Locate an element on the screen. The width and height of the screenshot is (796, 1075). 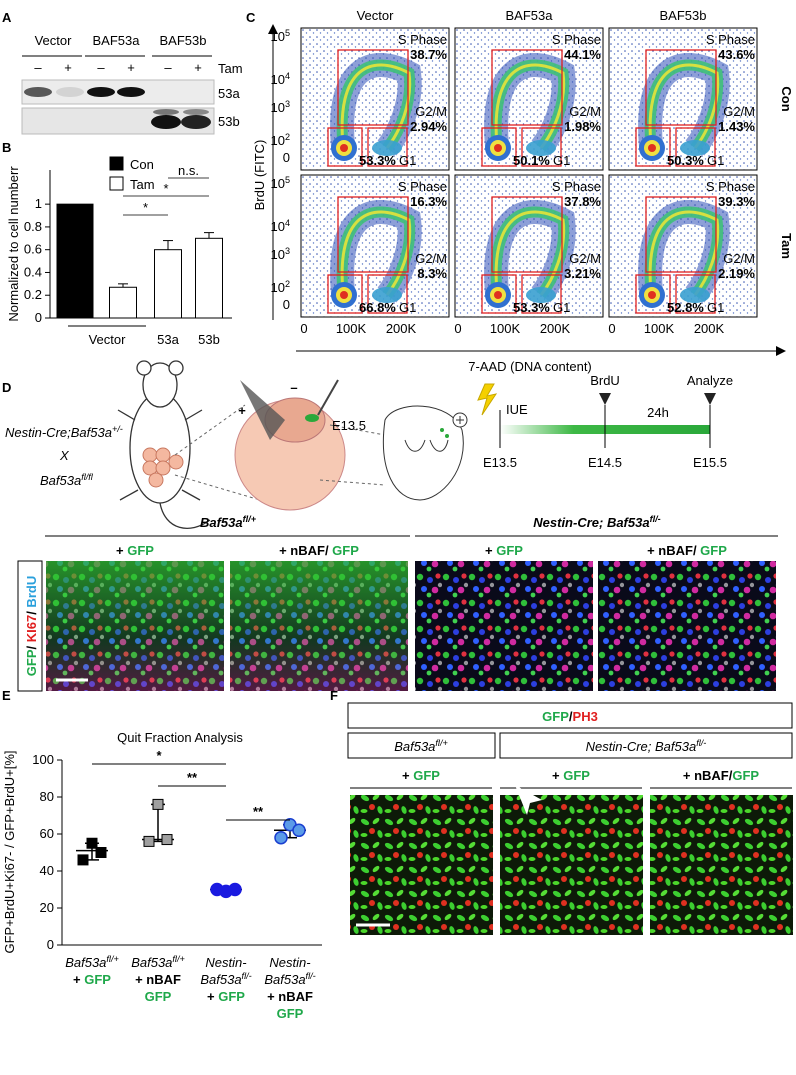
x-tick-label: 53a is located at coordinates (168, 339).